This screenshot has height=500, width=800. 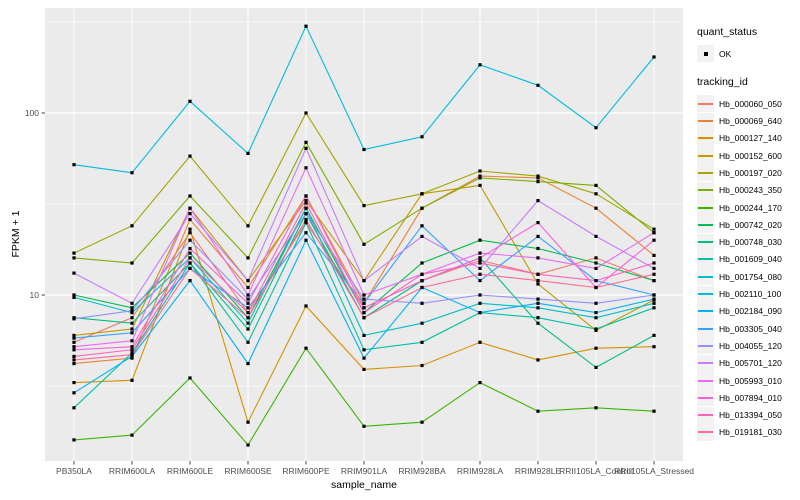 What do you see at coordinates (748, 121) in the screenshot?
I see `legend-item-Hb_000069_640: Hb_000069_640` at bounding box center [748, 121].